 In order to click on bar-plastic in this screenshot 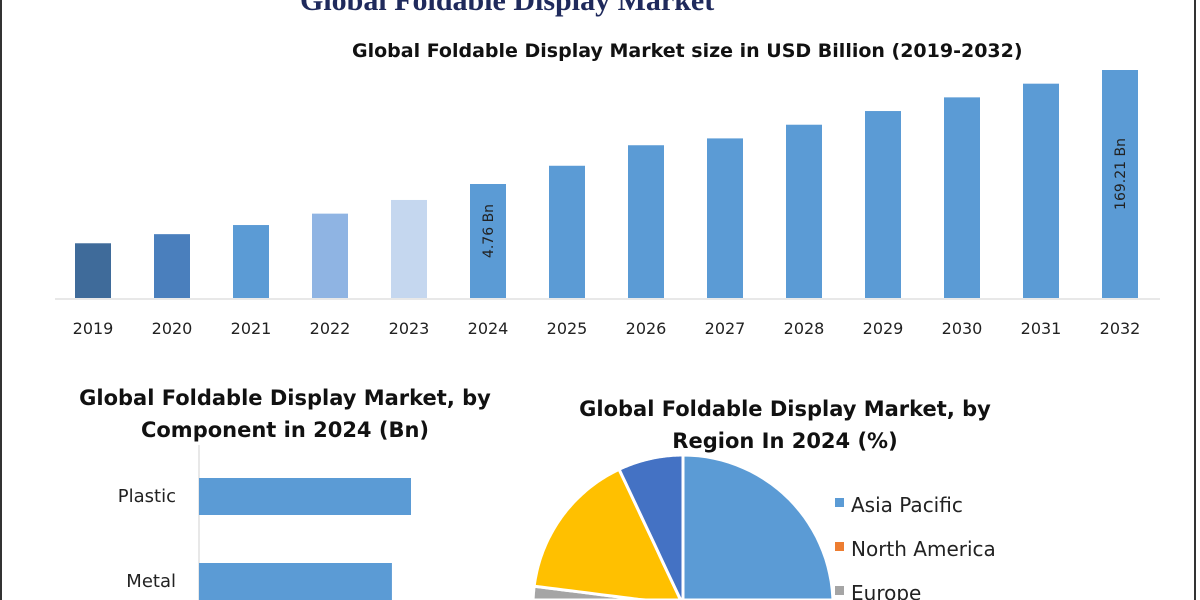, I will do `click(305, 496)`.